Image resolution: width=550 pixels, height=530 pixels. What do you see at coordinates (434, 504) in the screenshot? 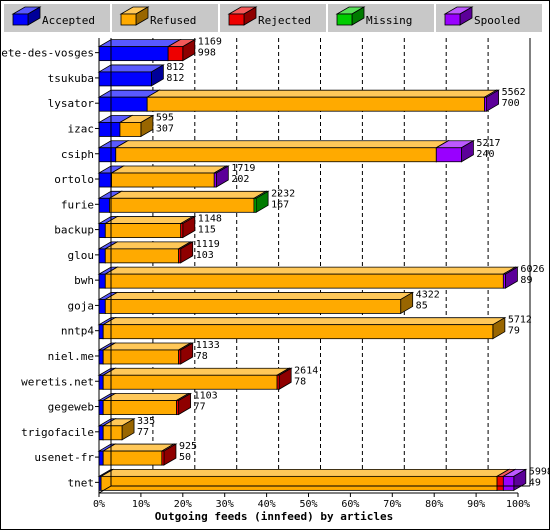
I see `x-tick-label: 80%` at bounding box center [434, 504].